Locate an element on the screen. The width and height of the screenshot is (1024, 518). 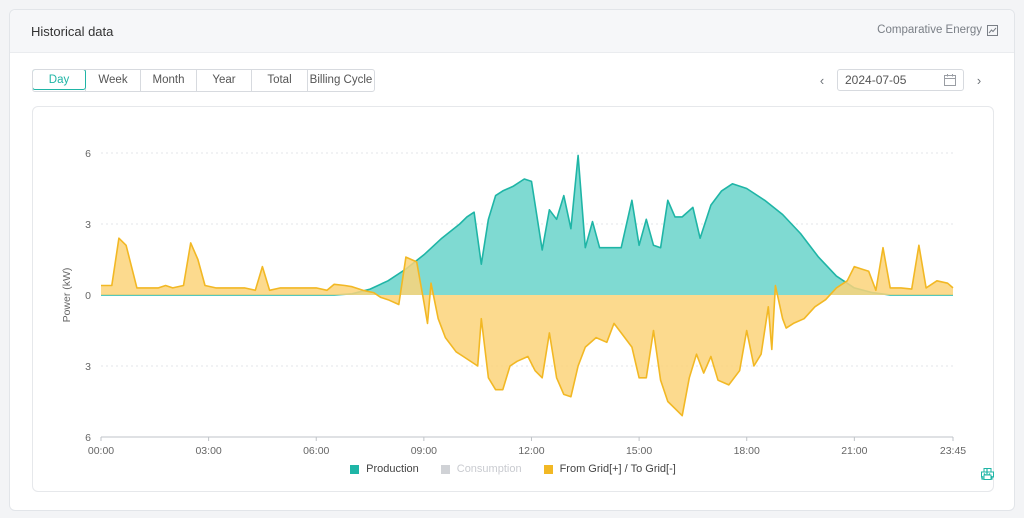
legend-consumption-label: Consumption is located at coordinates (489, 469).